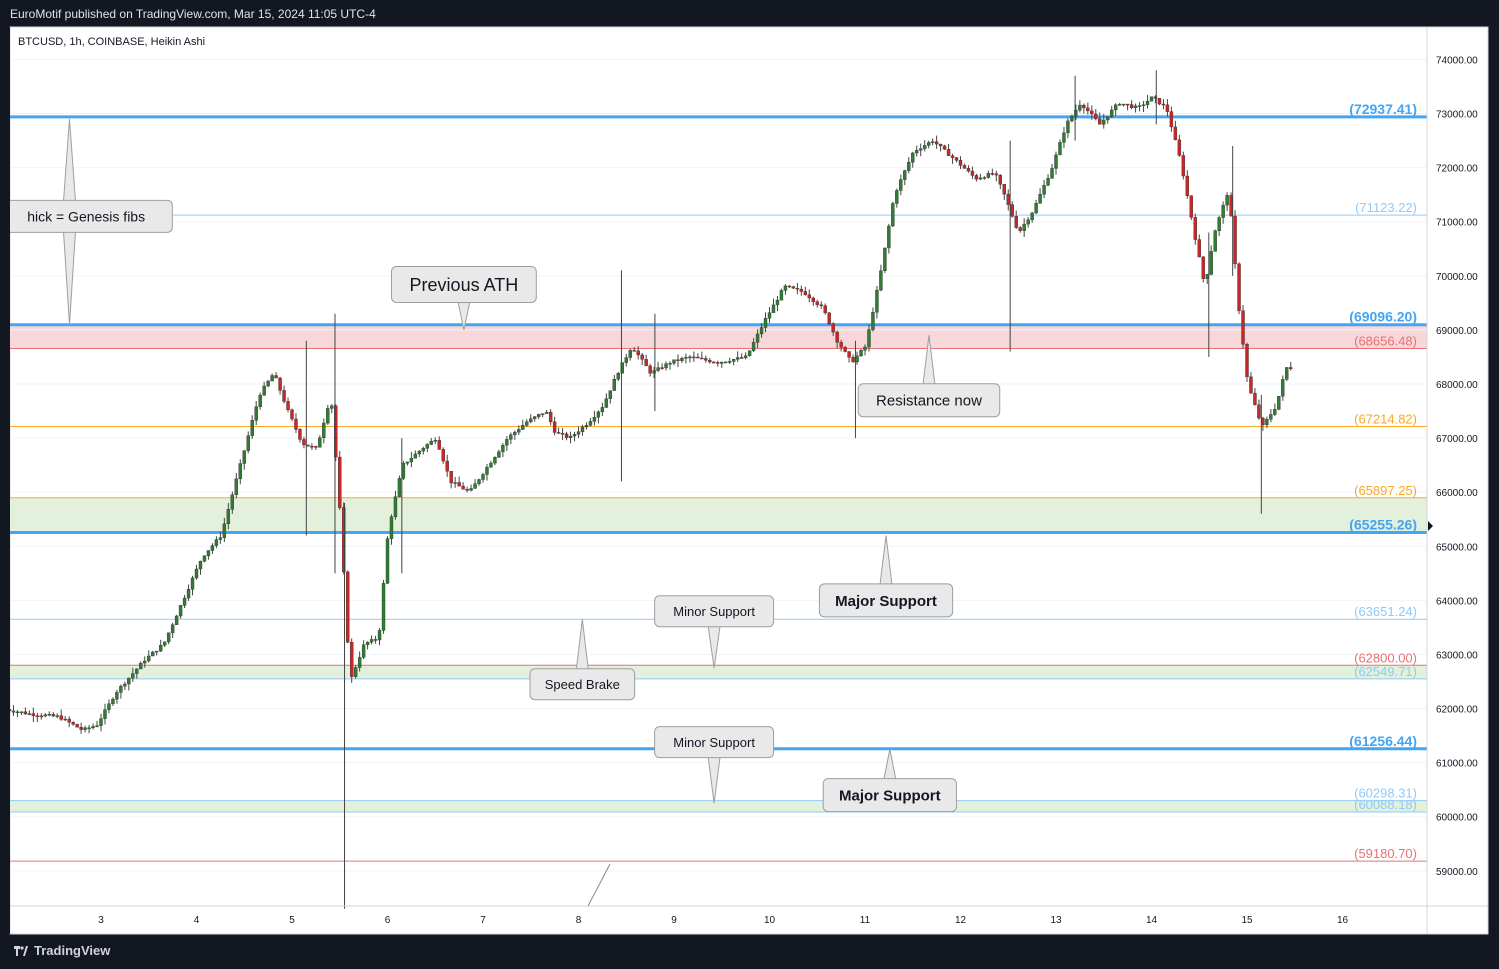  I want to click on tradingview-brand: TradingView, so click(62, 950).